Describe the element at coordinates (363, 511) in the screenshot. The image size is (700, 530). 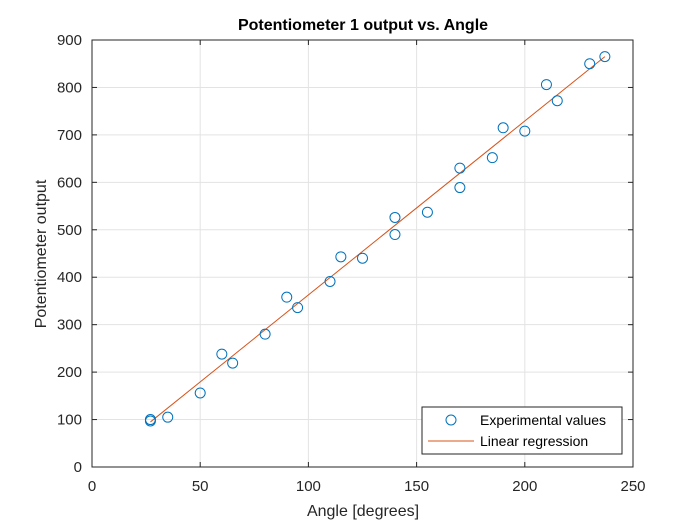
I see `x-axis-label: Angle [degrees]` at that location.